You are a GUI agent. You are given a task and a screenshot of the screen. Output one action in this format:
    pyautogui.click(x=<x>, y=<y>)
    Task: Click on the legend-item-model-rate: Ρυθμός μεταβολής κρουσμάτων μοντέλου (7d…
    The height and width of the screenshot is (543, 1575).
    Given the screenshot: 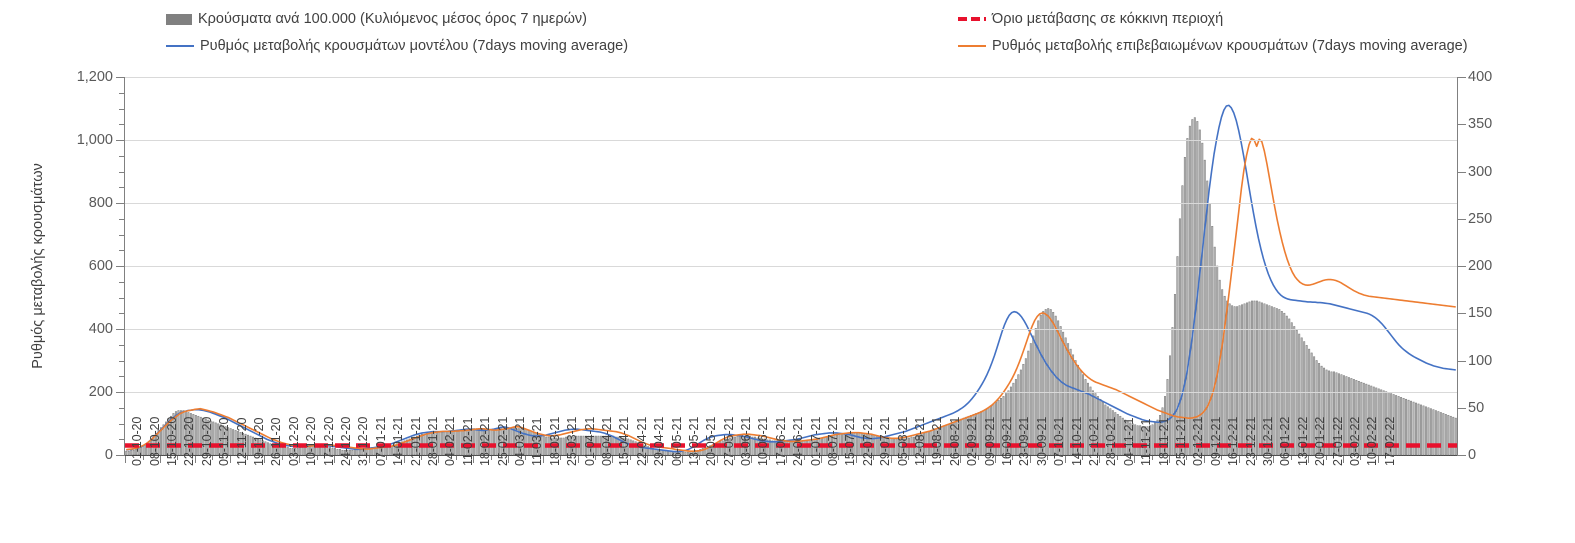 What is the action you would take?
    pyautogui.click(x=397, y=46)
    